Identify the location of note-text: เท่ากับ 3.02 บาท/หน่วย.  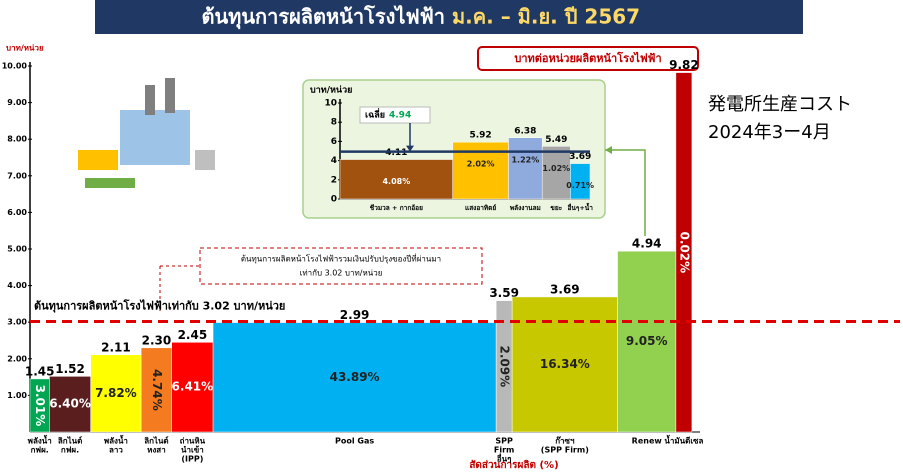
(341, 273).